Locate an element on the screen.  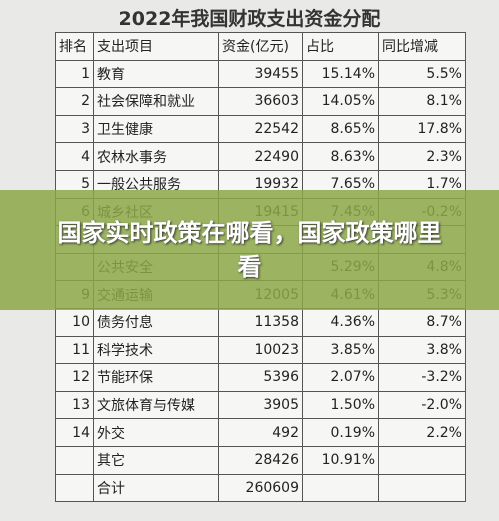
row: 14 外交 492 0.19% 2.2% is located at coordinates (260, 432).